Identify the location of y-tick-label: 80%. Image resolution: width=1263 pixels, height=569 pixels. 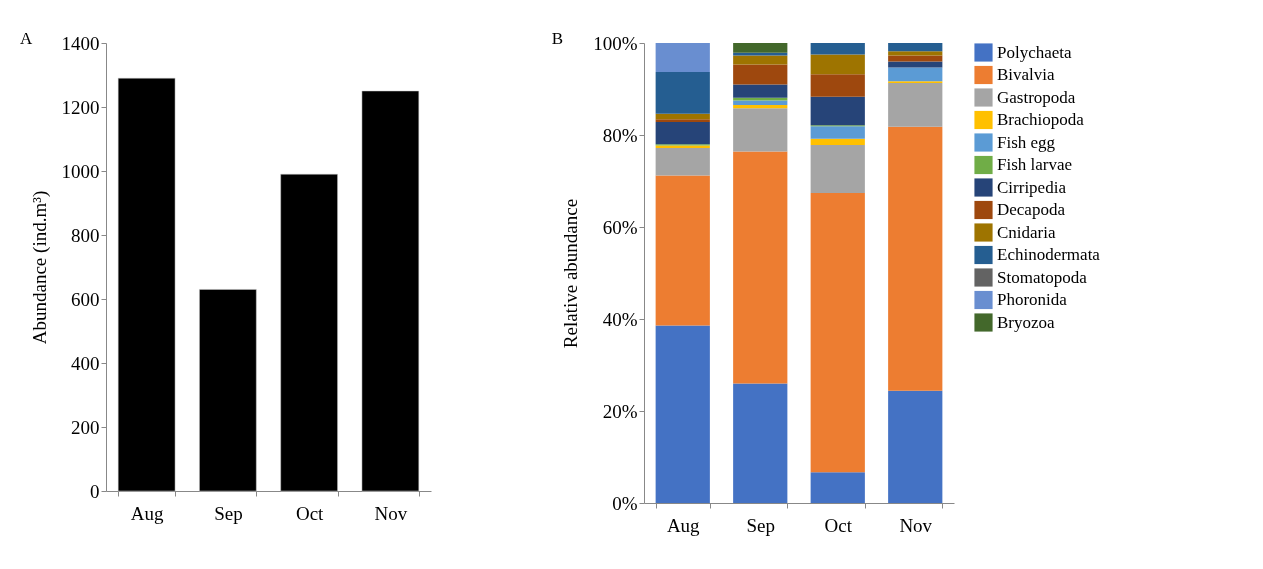
(620, 135).